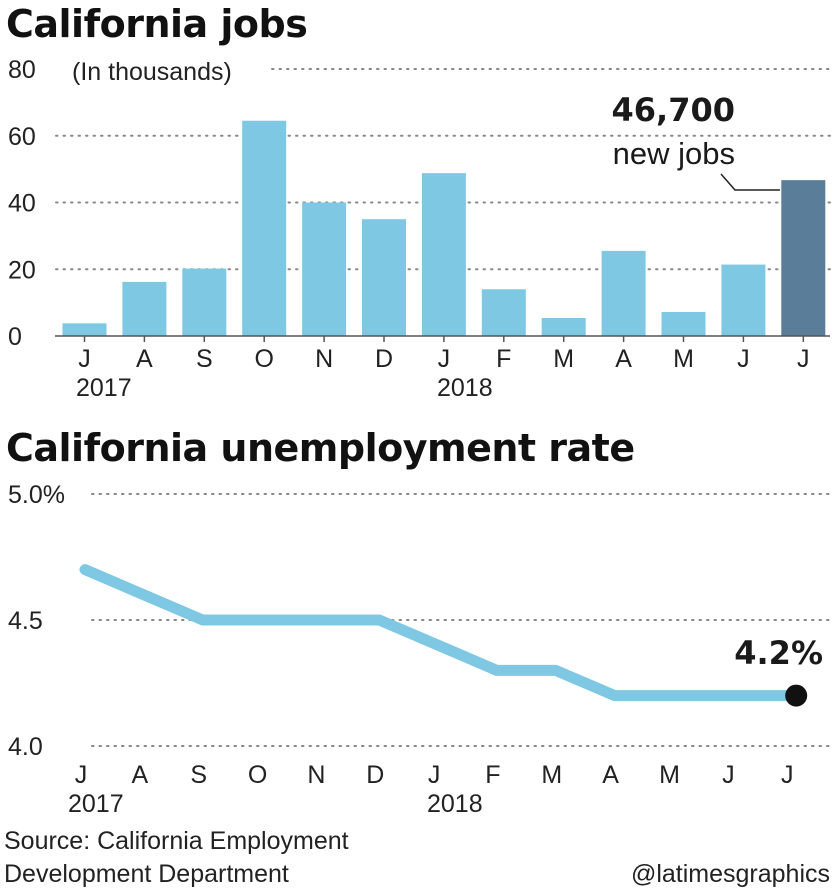 The height and width of the screenshot is (892, 840). I want to click on jobs-y-tick-label: 80, so click(22, 70).